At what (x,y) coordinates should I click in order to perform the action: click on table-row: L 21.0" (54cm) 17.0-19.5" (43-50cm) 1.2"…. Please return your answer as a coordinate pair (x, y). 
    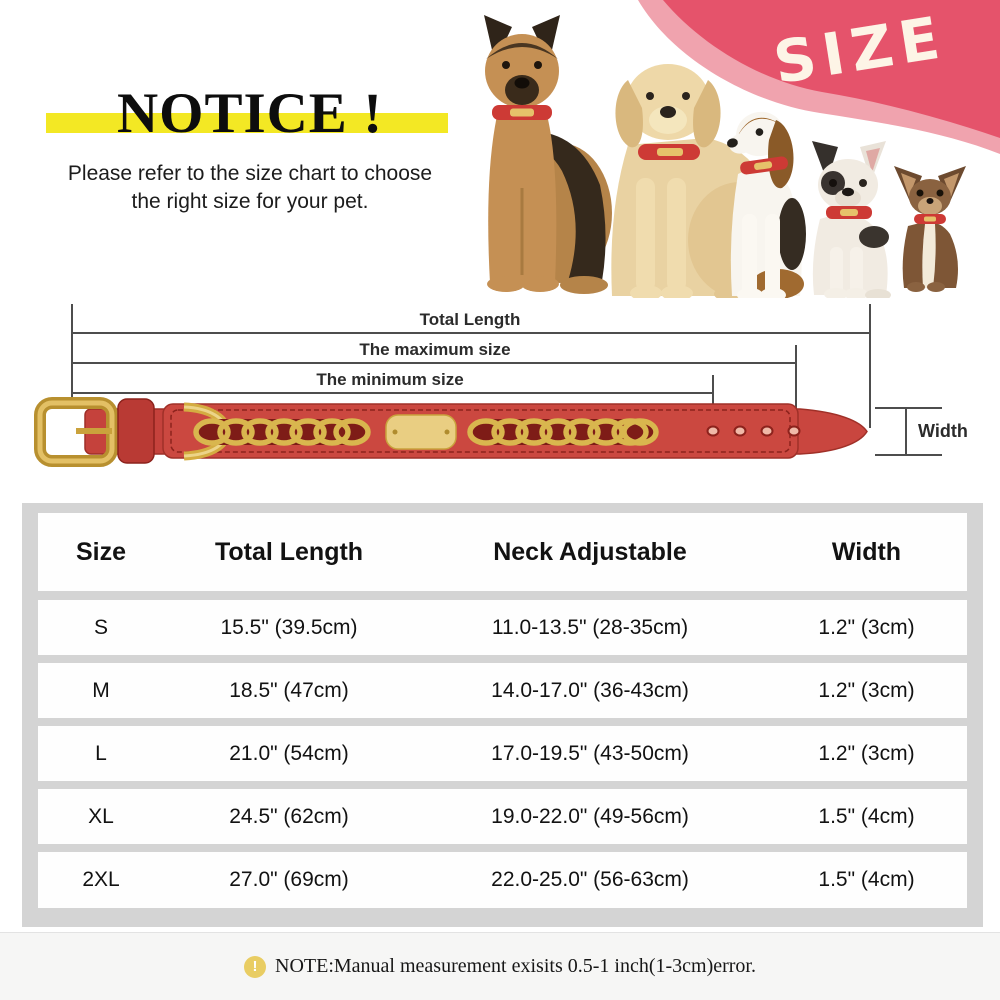
    Looking at the image, I should click on (502, 753).